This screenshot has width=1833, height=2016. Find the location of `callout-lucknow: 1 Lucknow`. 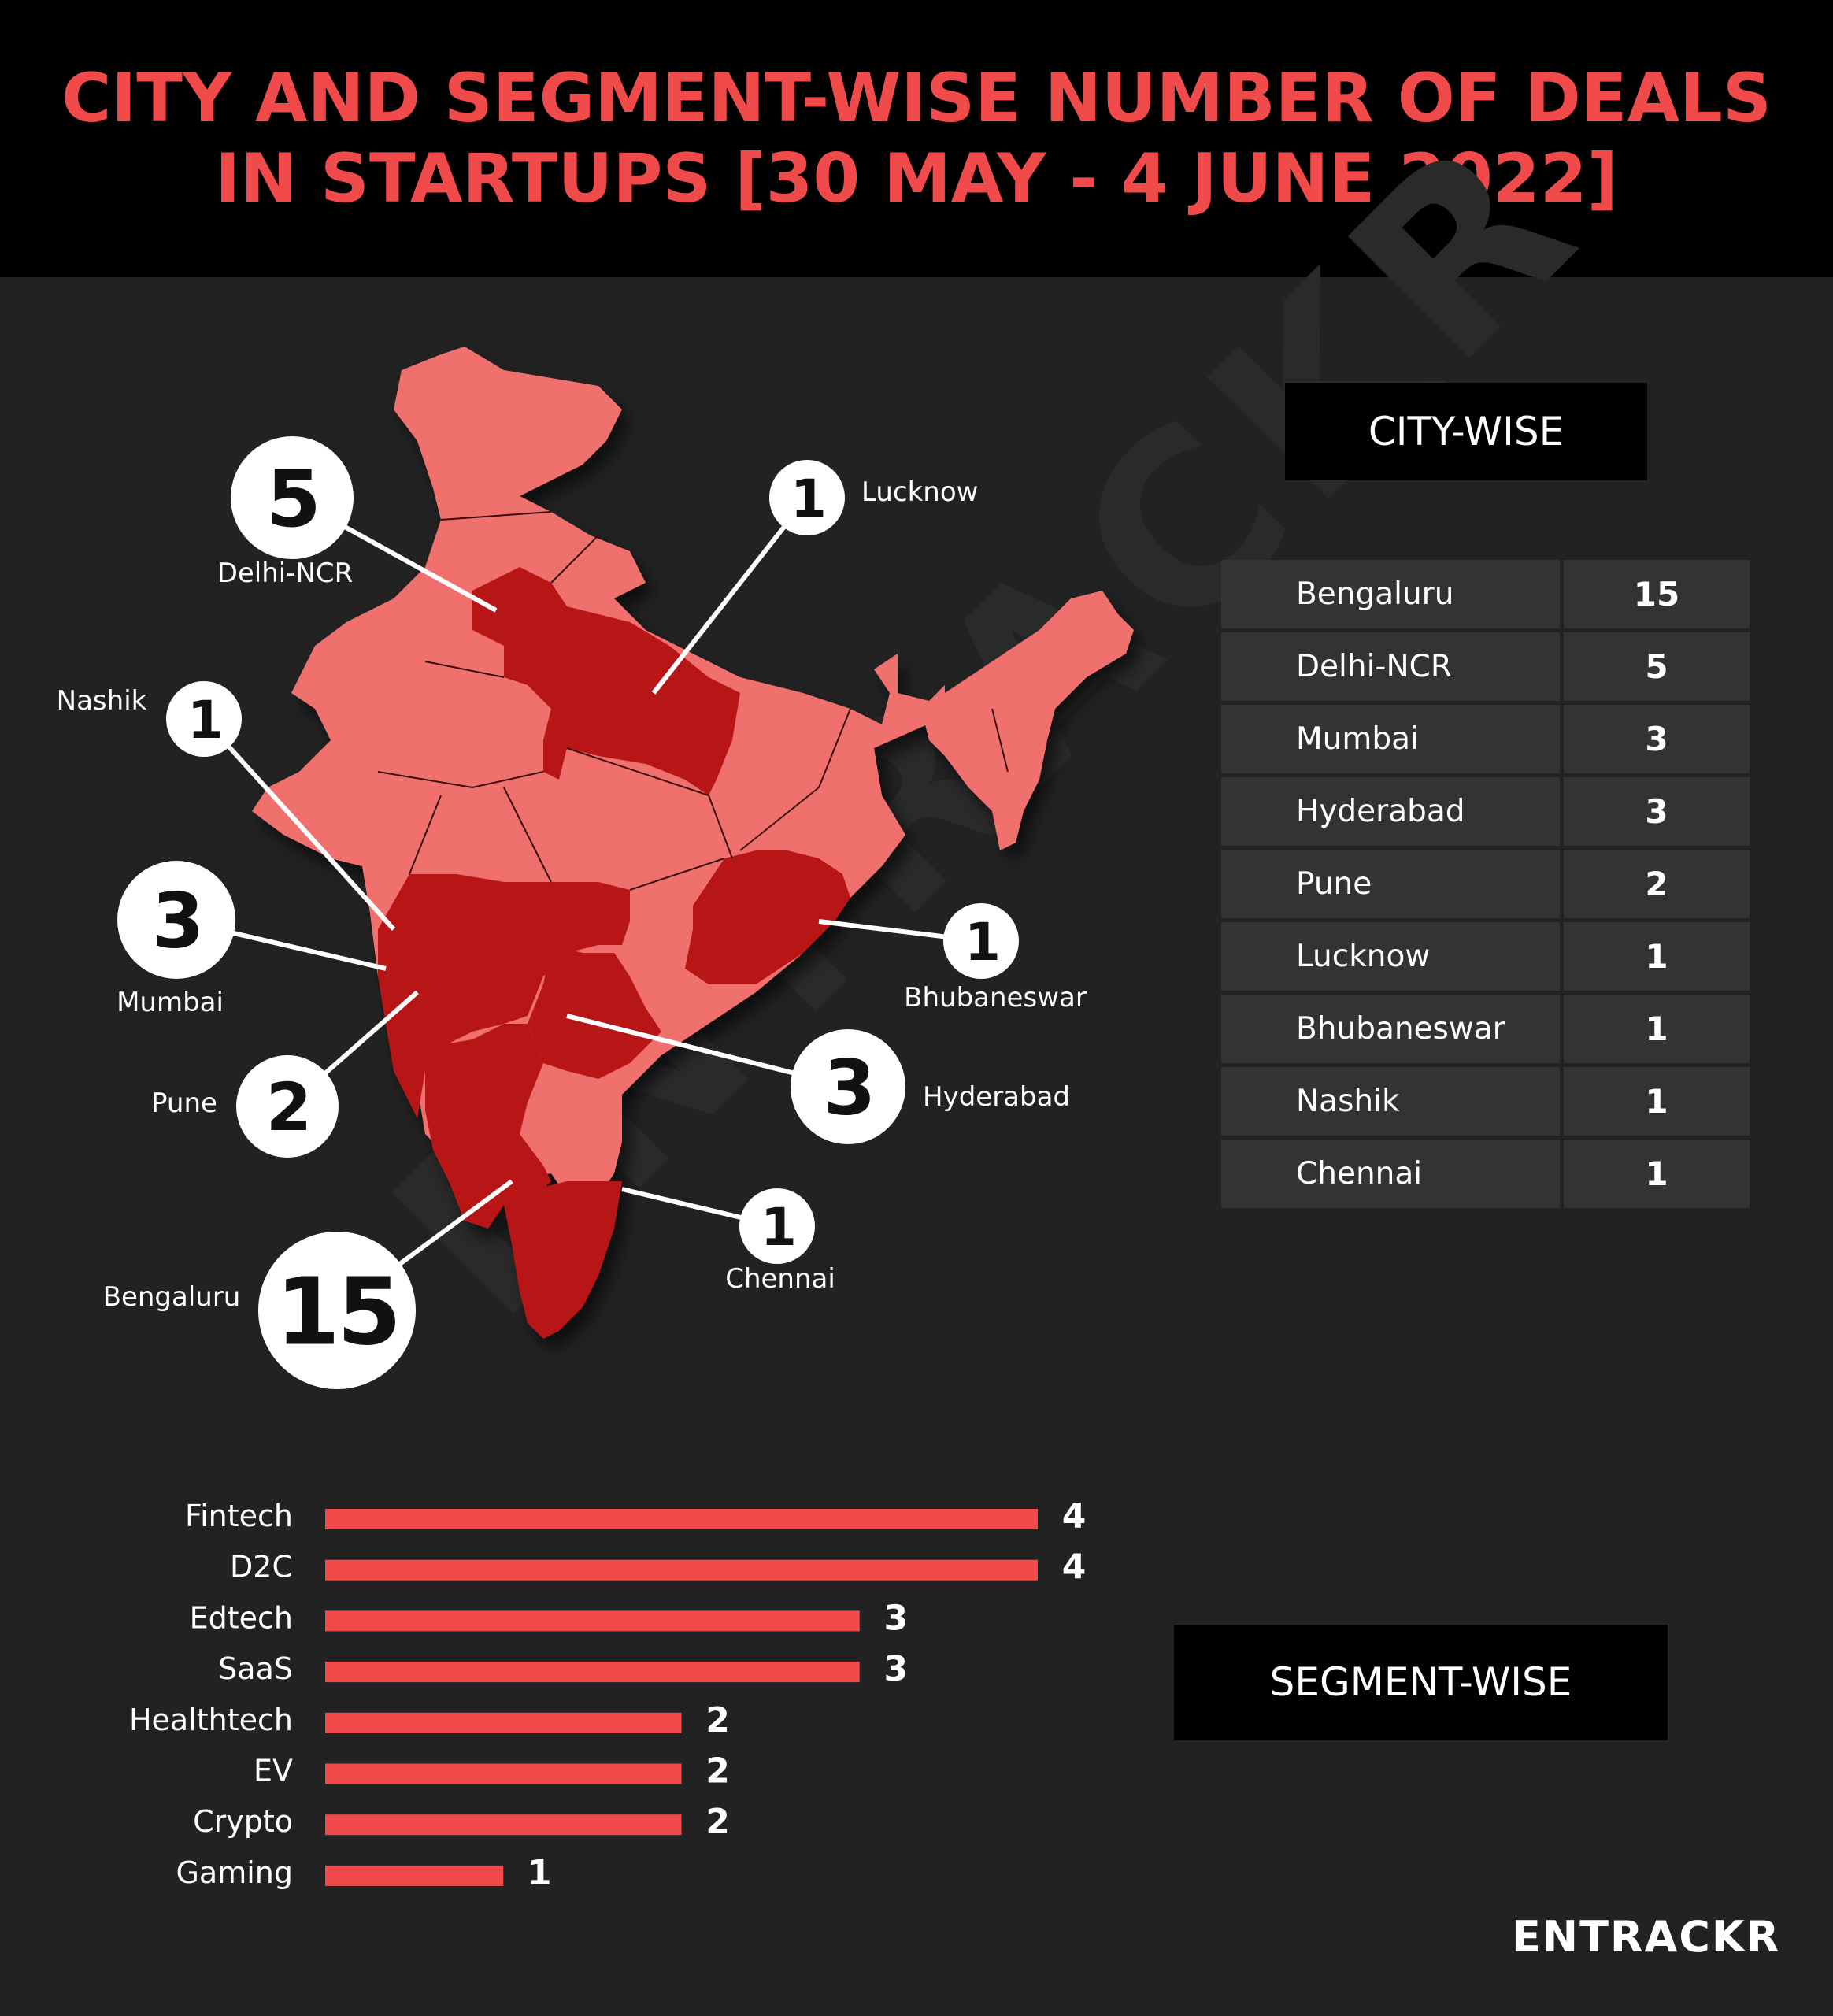

callout-lucknow: 1 Lucknow is located at coordinates (814, 577).